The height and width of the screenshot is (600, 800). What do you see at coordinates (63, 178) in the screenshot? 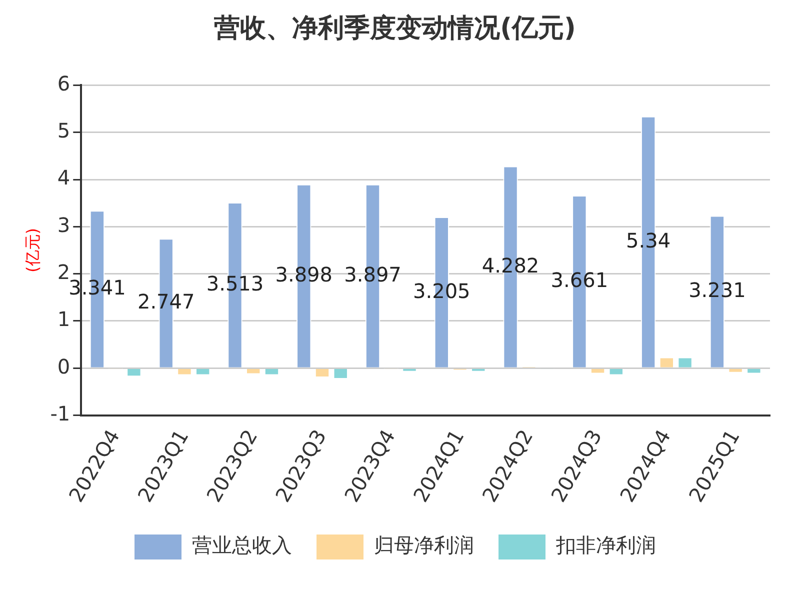
I see `y-tick-label: 4` at bounding box center [63, 178].